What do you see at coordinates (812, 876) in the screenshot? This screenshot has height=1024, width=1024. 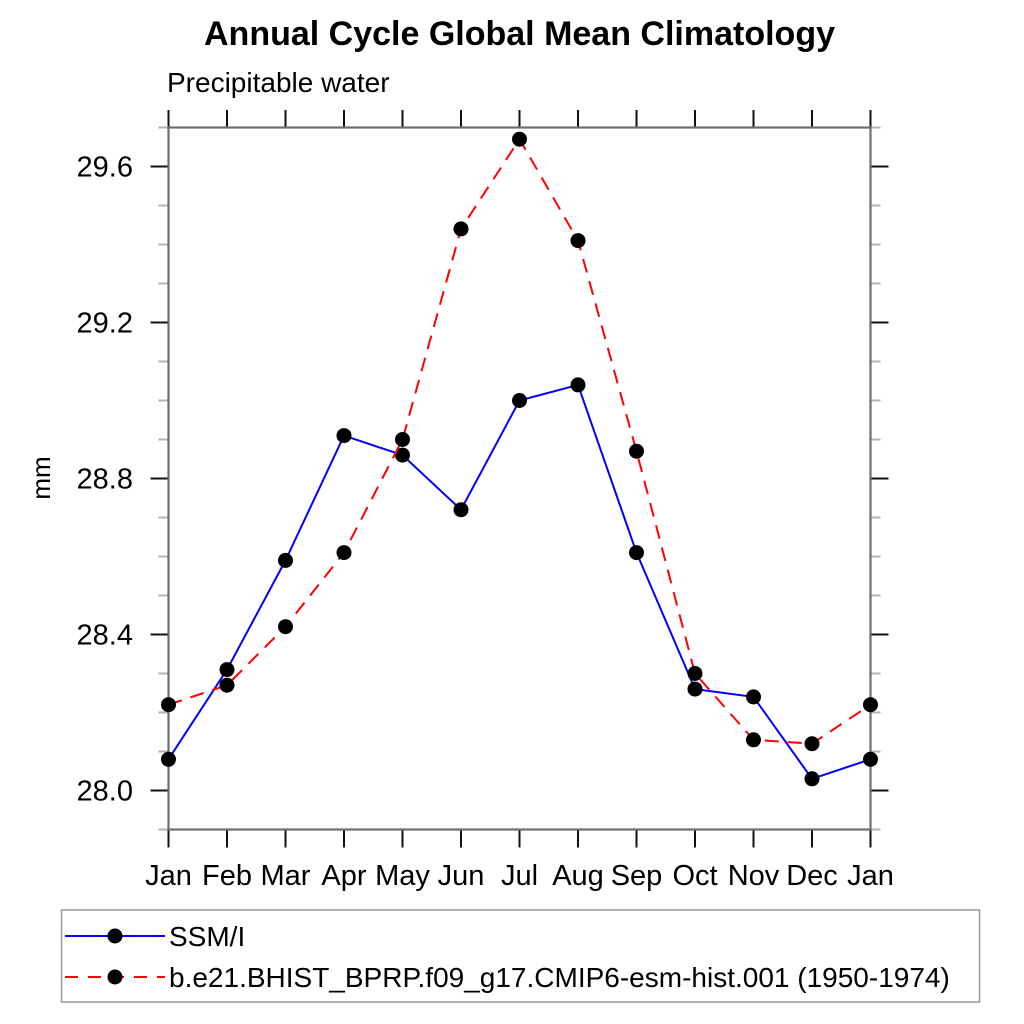 I see `x-tick-label: Dec` at bounding box center [812, 876].